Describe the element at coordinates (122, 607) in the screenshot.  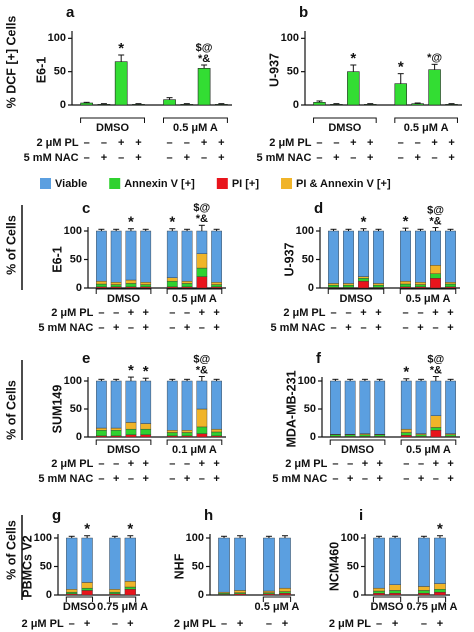
I see `group-label: 0.75 μM A` at that location.